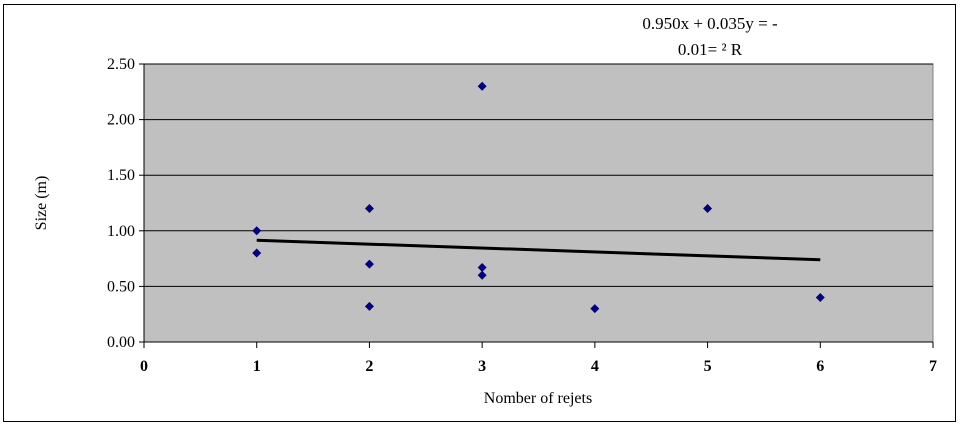 The height and width of the screenshot is (430, 962). What do you see at coordinates (933, 366) in the screenshot?
I see `x-tick-label: 7` at bounding box center [933, 366].